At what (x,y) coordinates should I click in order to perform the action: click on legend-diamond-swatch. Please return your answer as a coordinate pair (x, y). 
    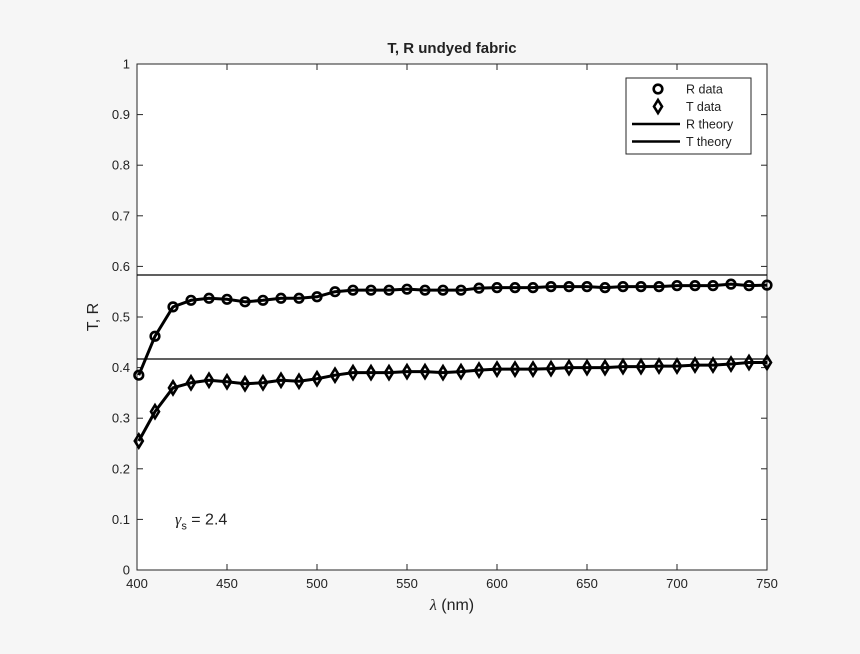
    Looking at the image, I should click on (658, 106).